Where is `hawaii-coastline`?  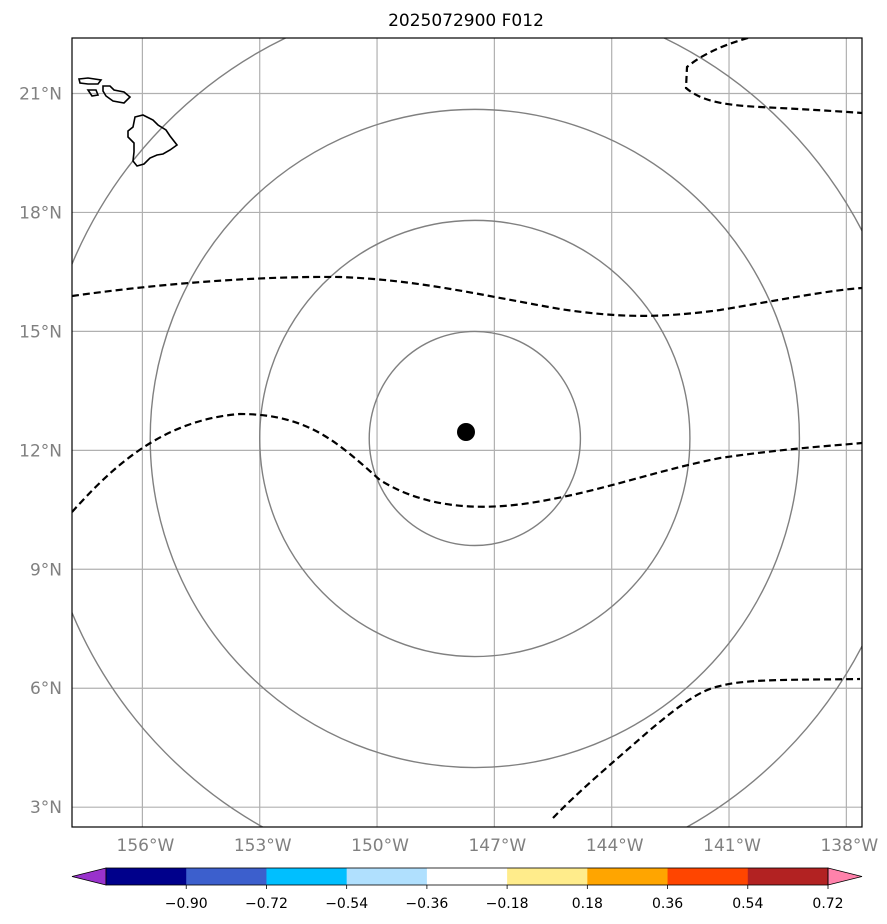 hawaii-coastline is located at coordinates (128, 122).